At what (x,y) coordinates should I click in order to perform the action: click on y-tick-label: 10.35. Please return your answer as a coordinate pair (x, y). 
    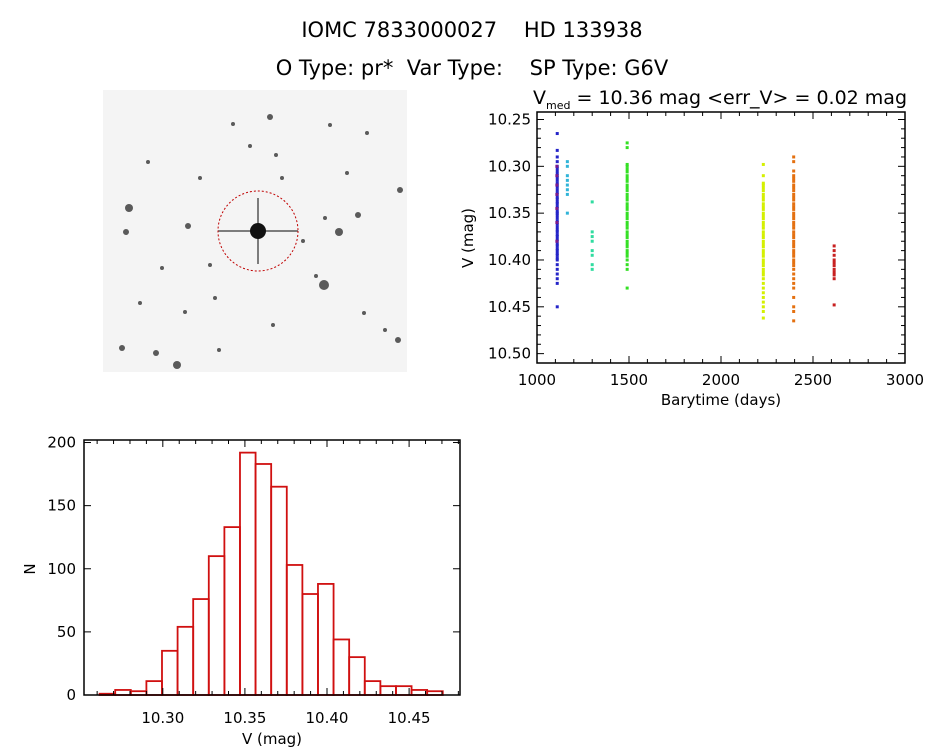
    Looking at the image, I should click on (509, 213).